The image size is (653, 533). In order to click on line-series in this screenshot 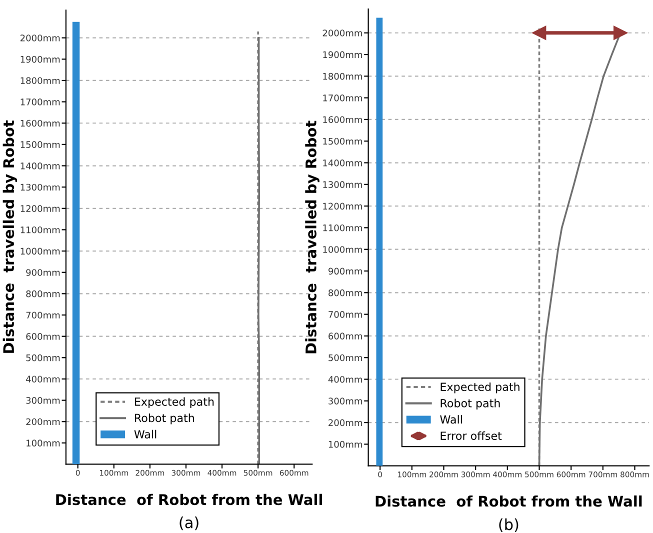, I will do `click(259, 250)`.